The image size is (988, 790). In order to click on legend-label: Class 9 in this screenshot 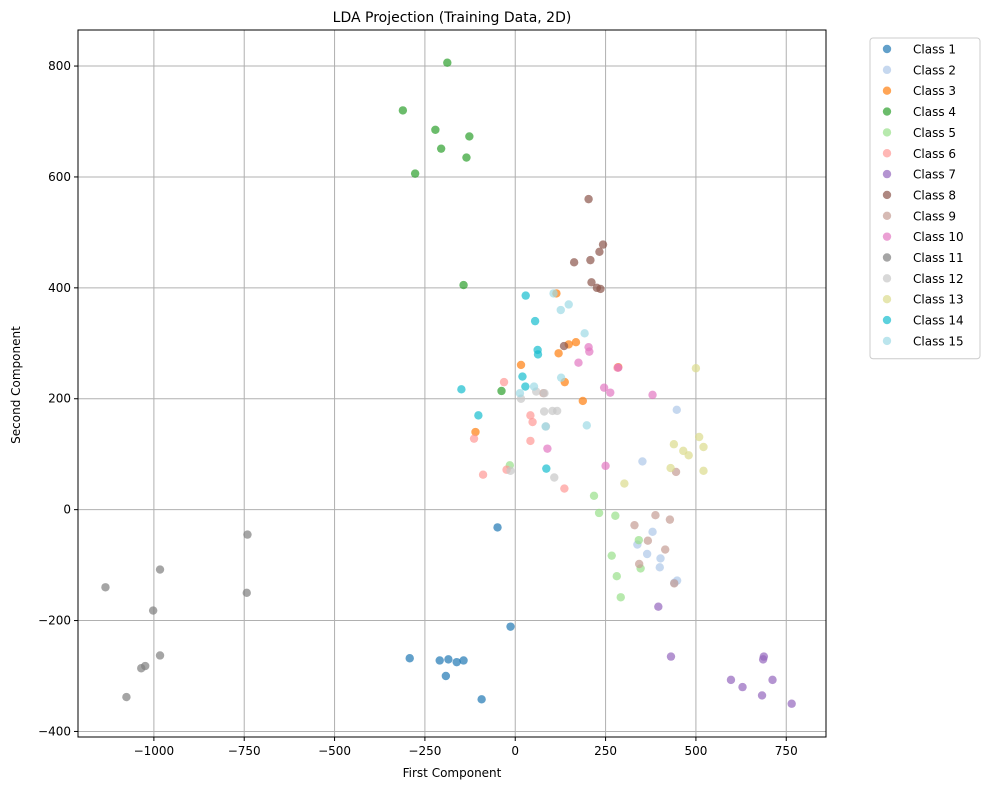, I will do `click(934, 216)`.